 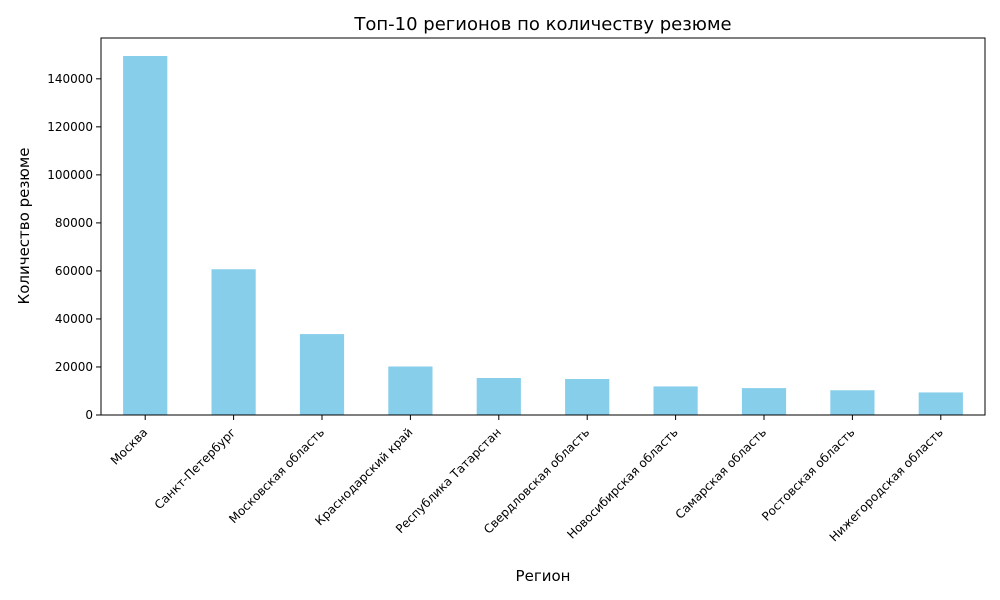 What do you see at coordinates (542, 24) in the screenshot?
I see `chart-title: Топ-10 регионов по количеству резюме` at bounding box center [542, 24].